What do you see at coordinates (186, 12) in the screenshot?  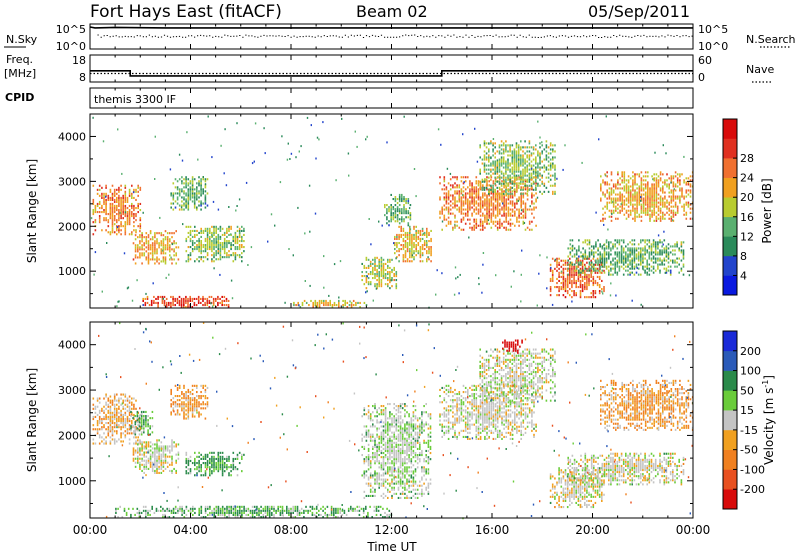 I see `station-title: Fort Hays East (fitACF)` at bounding box center [186, 12].